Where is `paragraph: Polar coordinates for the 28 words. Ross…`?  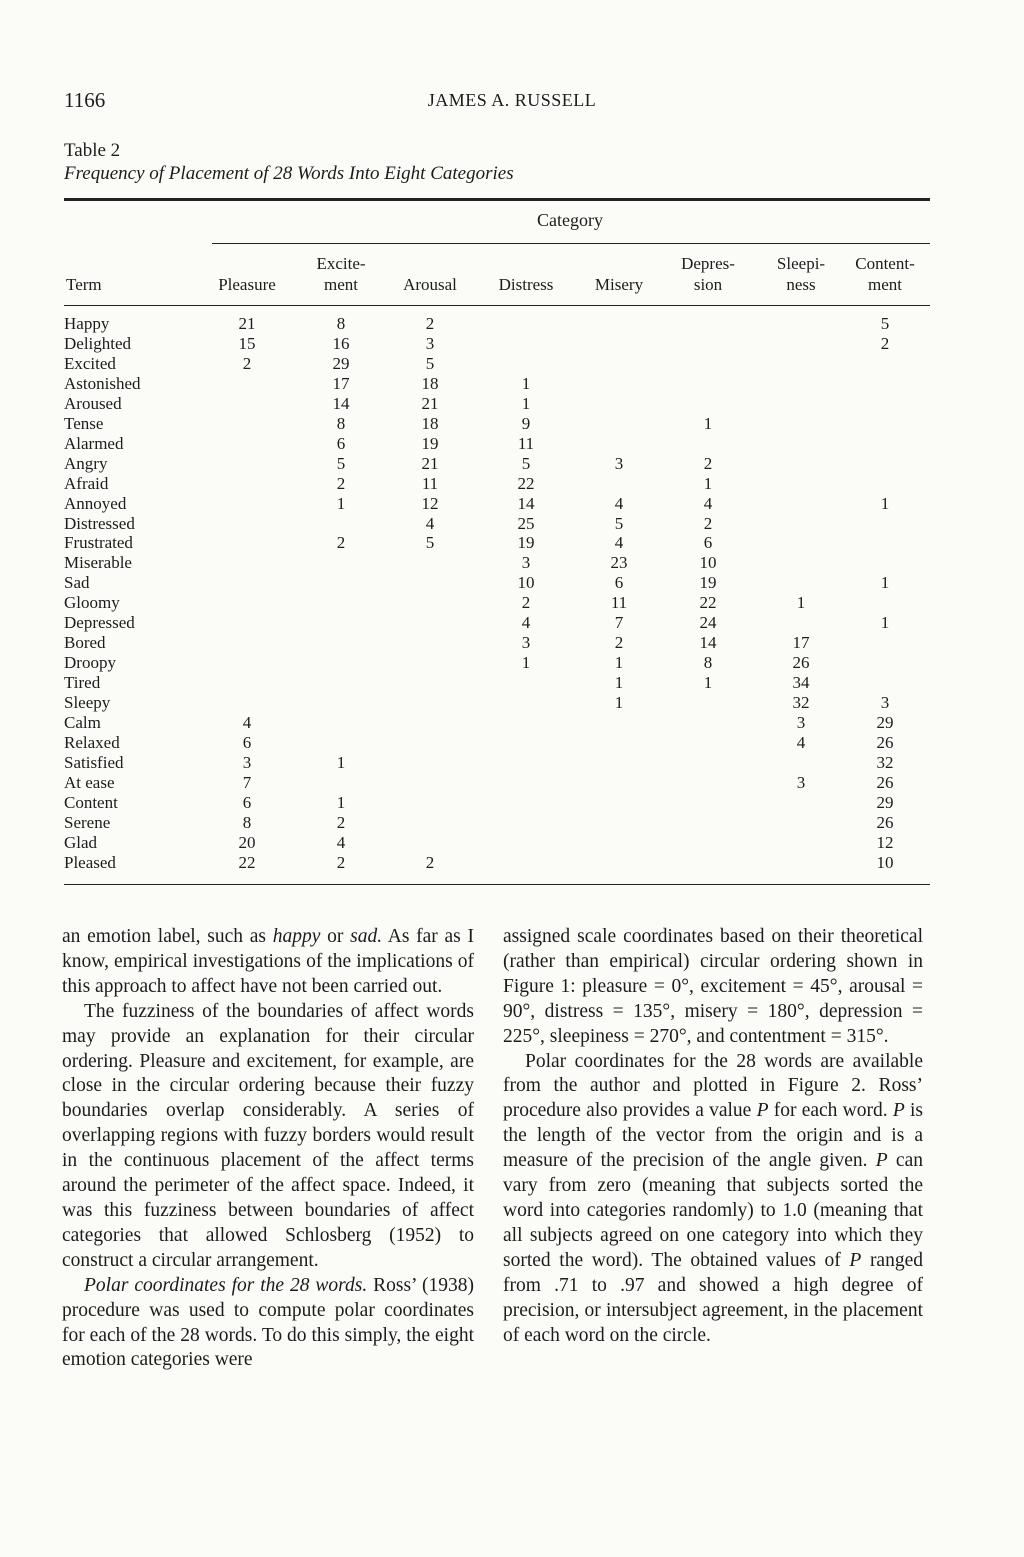 paragraph: Polar coordinates for the 28 words. Ross… is located at coordinates (268, 1324).